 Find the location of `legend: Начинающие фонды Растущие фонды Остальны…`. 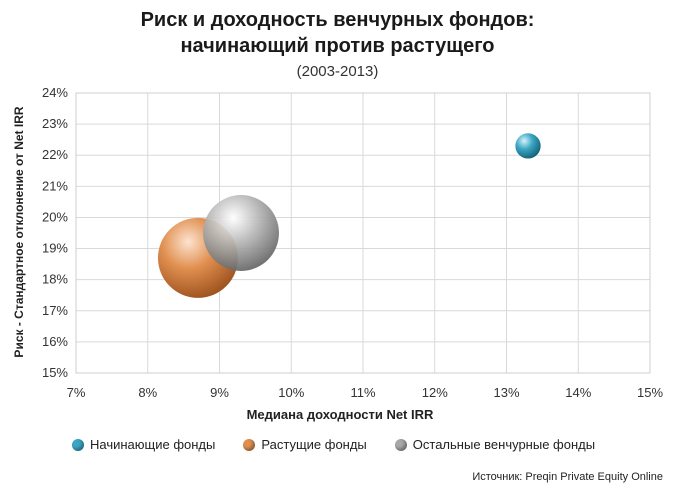

legend: Начинающие фонды Растущие фонды Остальны… is located at coordinates (347, 444).